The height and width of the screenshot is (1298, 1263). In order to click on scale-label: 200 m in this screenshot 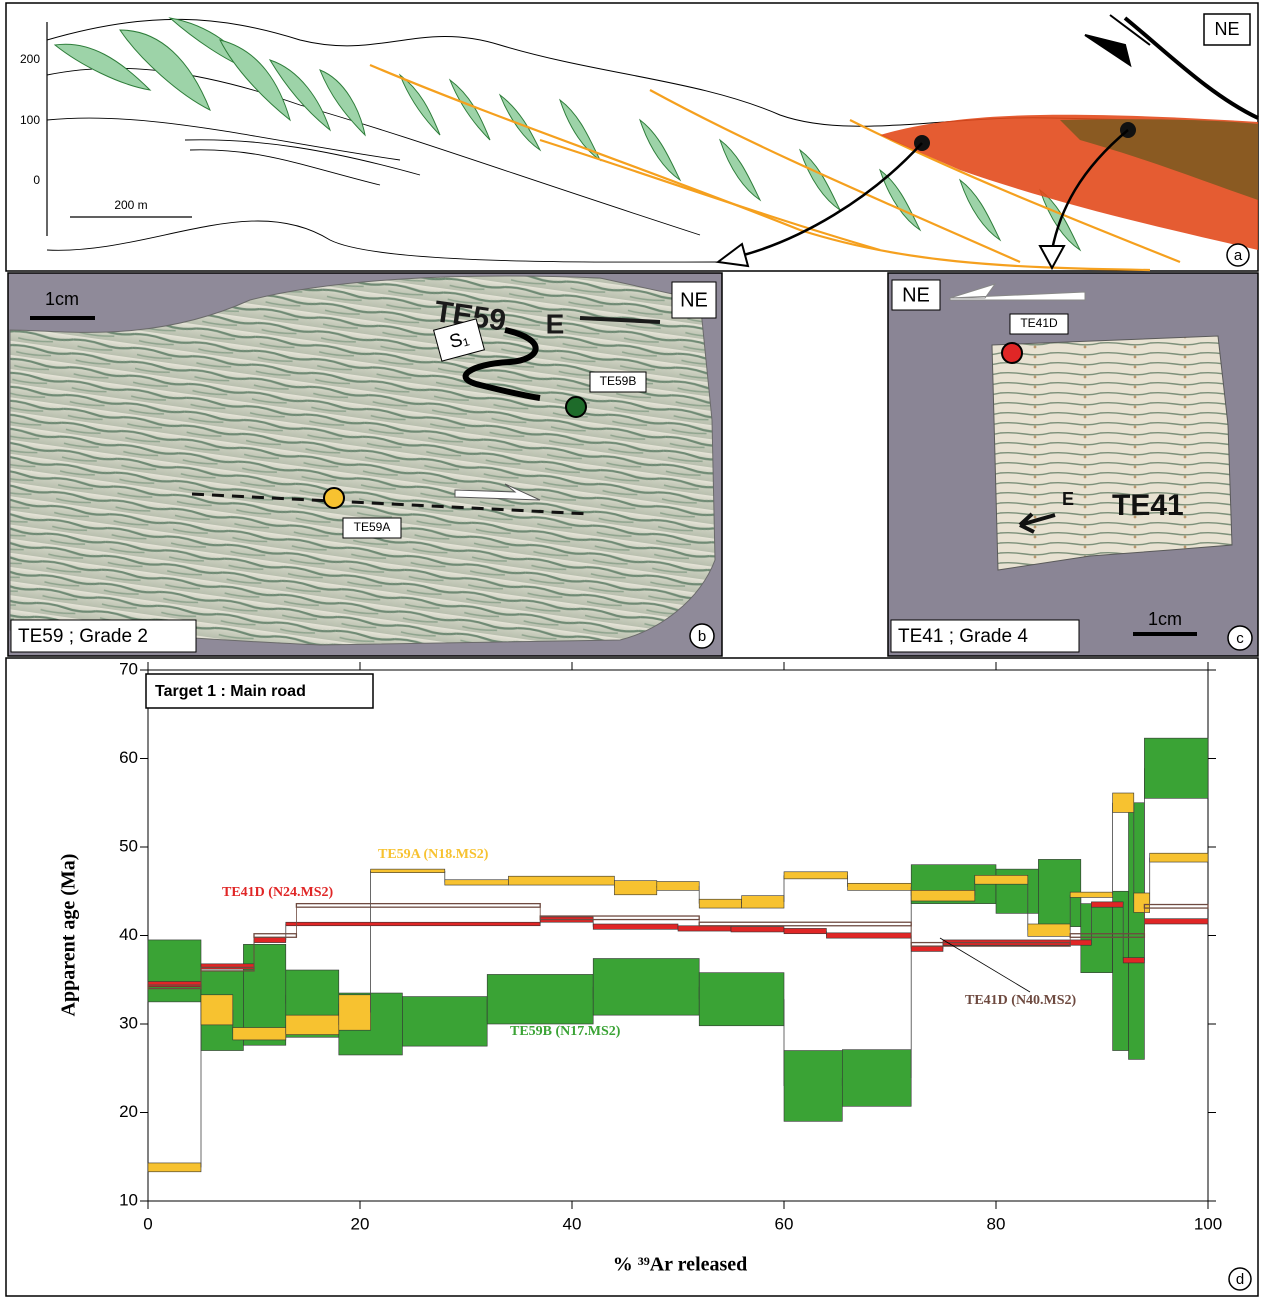, I will do `click(130, 205)`.